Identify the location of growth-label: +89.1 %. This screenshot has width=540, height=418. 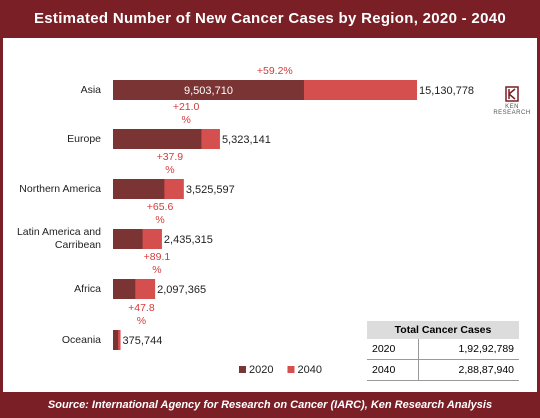
(157, 263).